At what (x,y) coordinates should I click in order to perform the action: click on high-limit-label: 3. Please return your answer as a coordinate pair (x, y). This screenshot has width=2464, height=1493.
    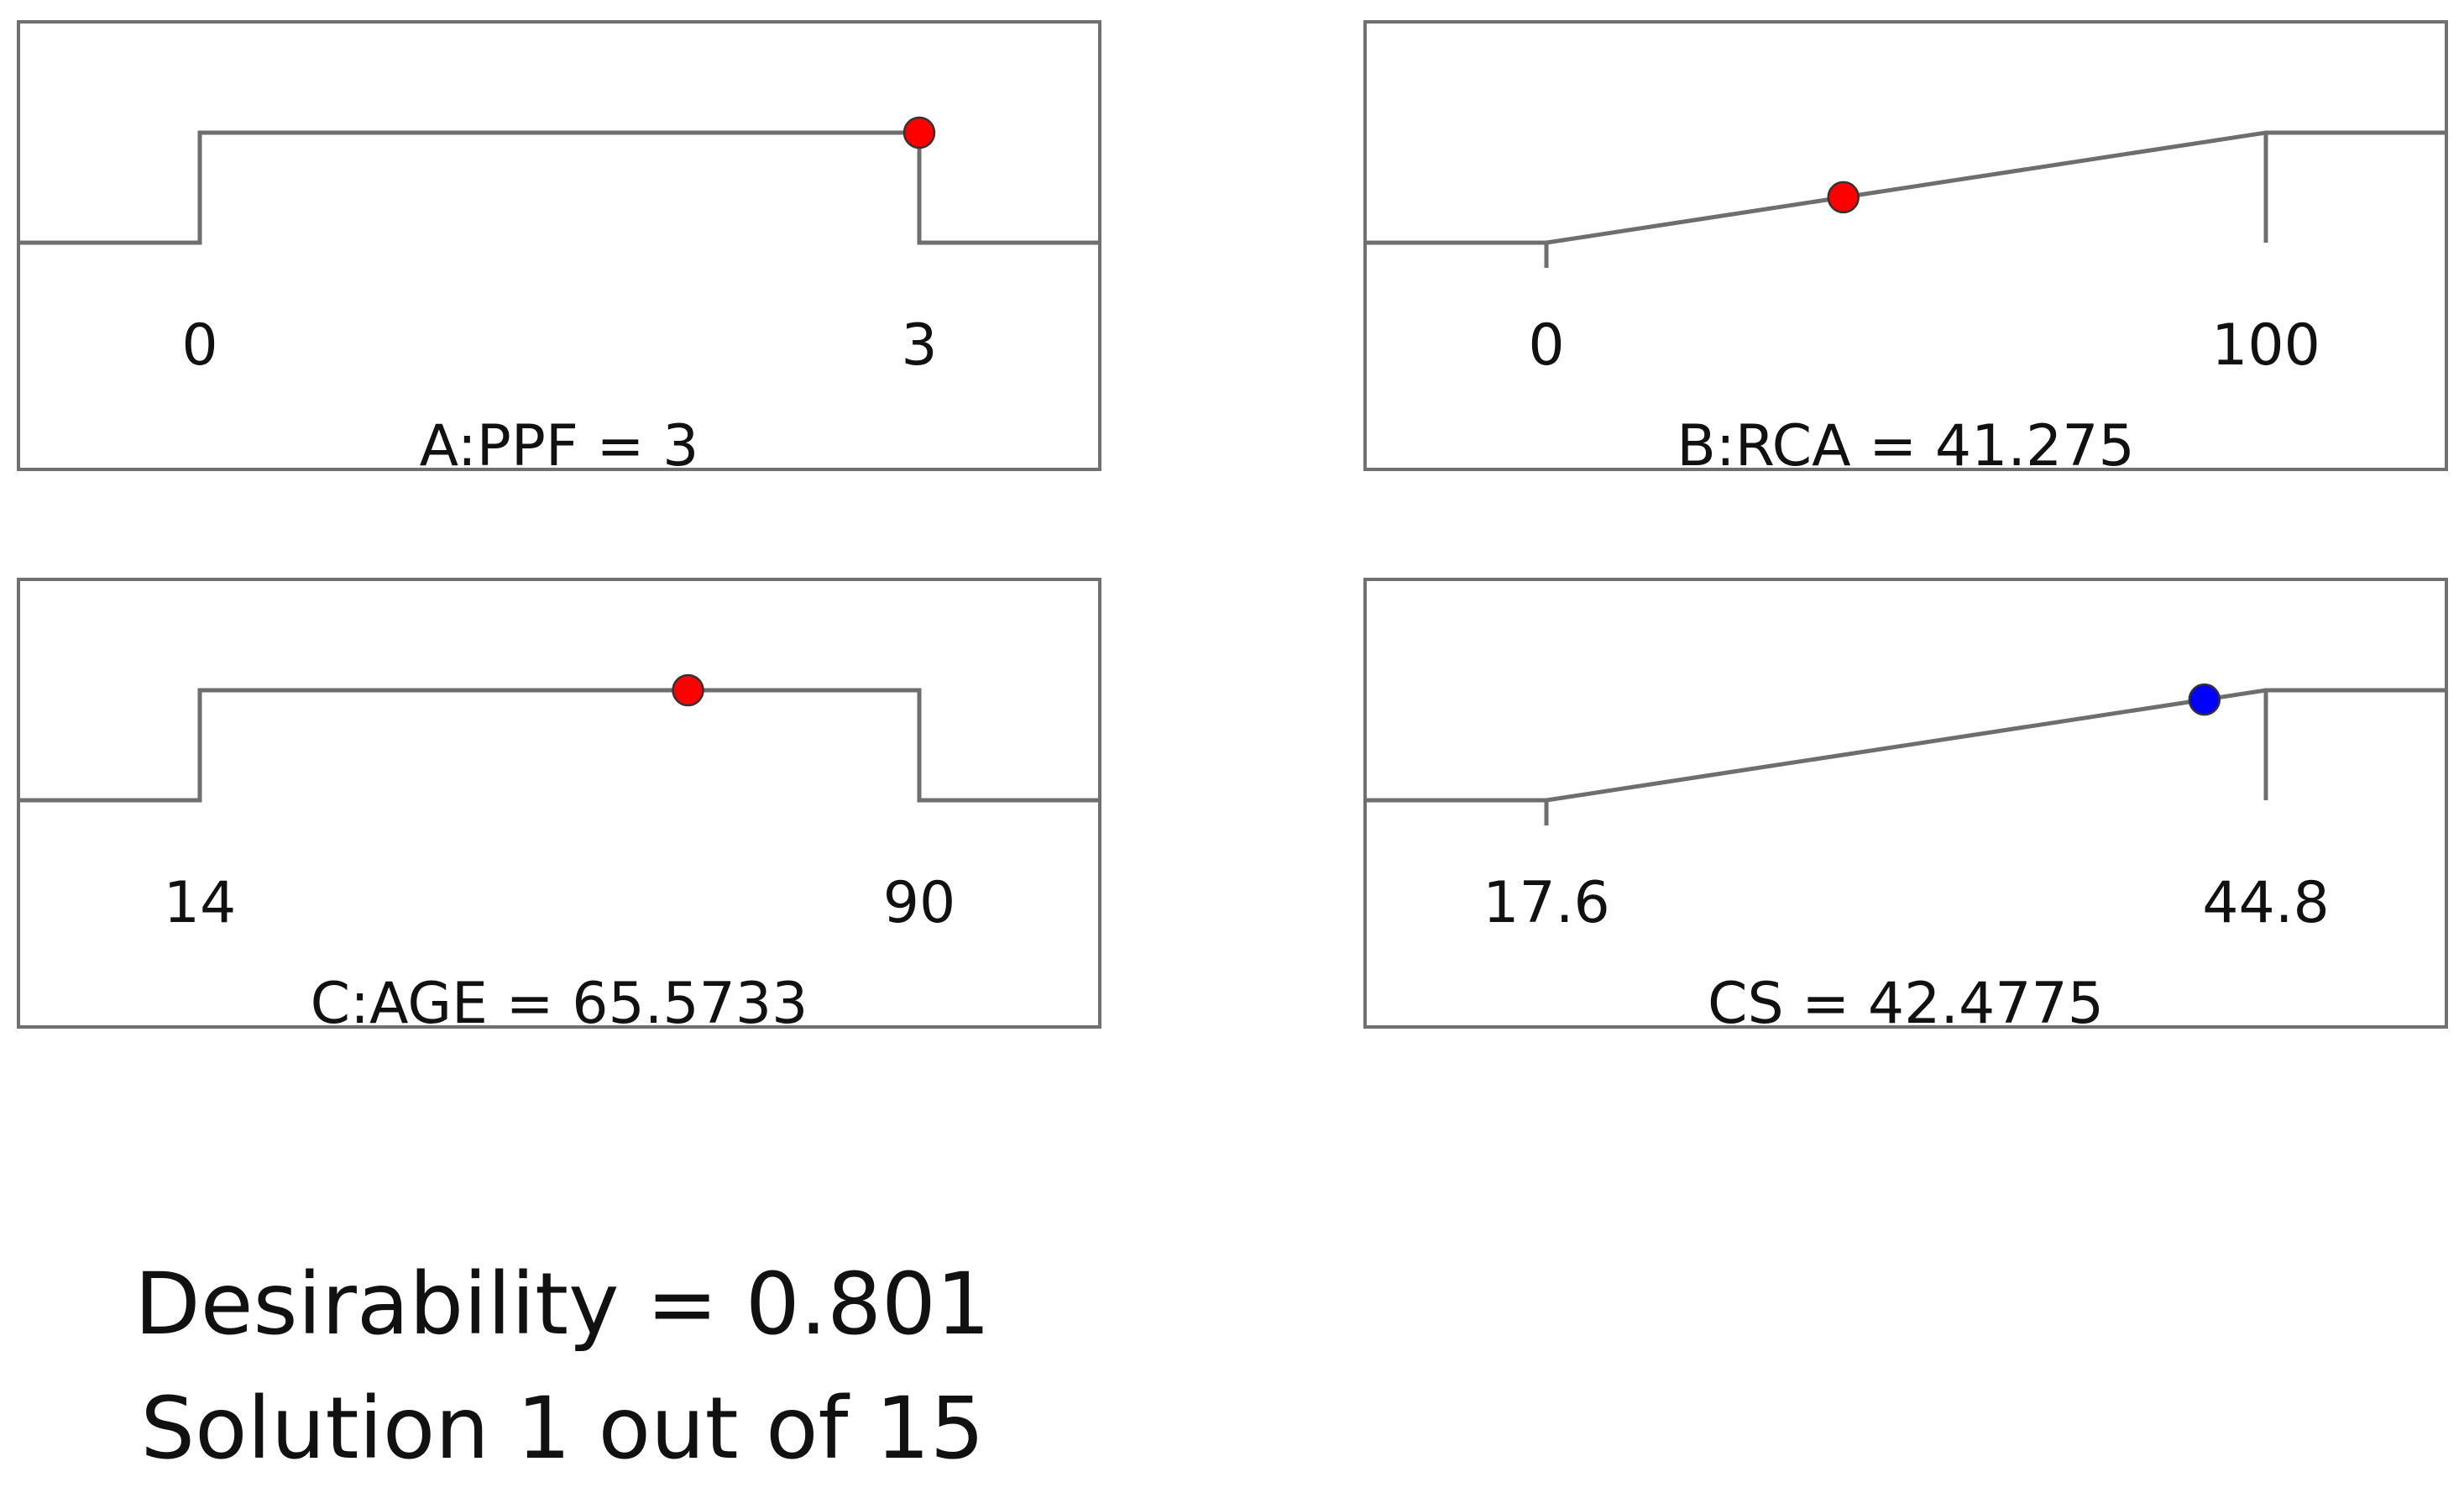
    Looking at the image, I should click on (919, 345).